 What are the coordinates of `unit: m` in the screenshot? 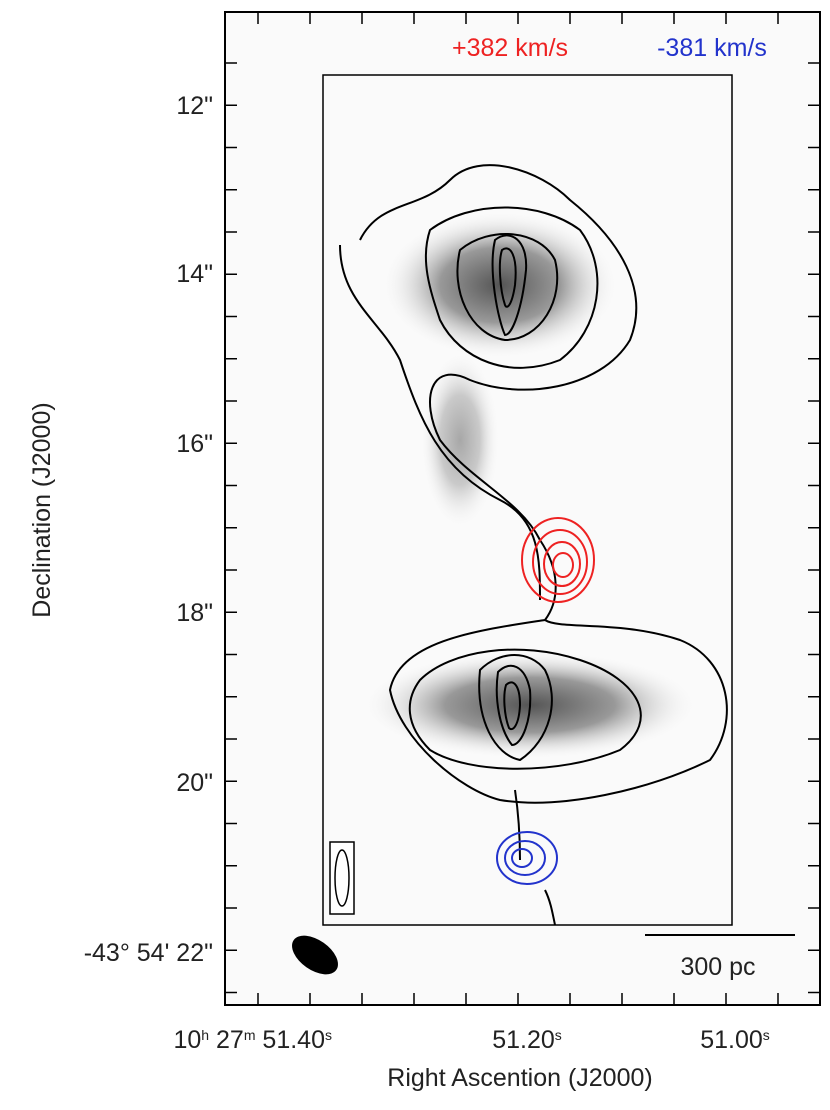 It's located at (250, 1035).